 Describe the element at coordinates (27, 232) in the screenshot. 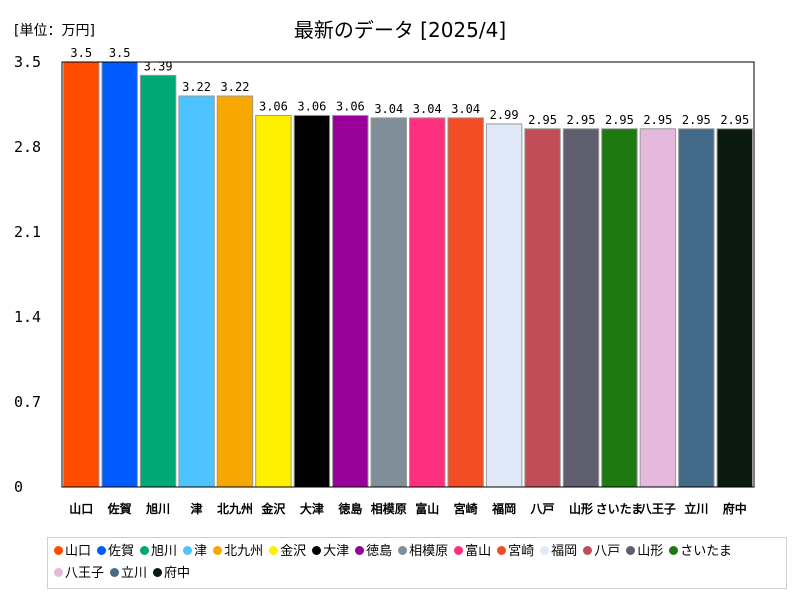

I see `y-tick-label: 2.1` at that location.